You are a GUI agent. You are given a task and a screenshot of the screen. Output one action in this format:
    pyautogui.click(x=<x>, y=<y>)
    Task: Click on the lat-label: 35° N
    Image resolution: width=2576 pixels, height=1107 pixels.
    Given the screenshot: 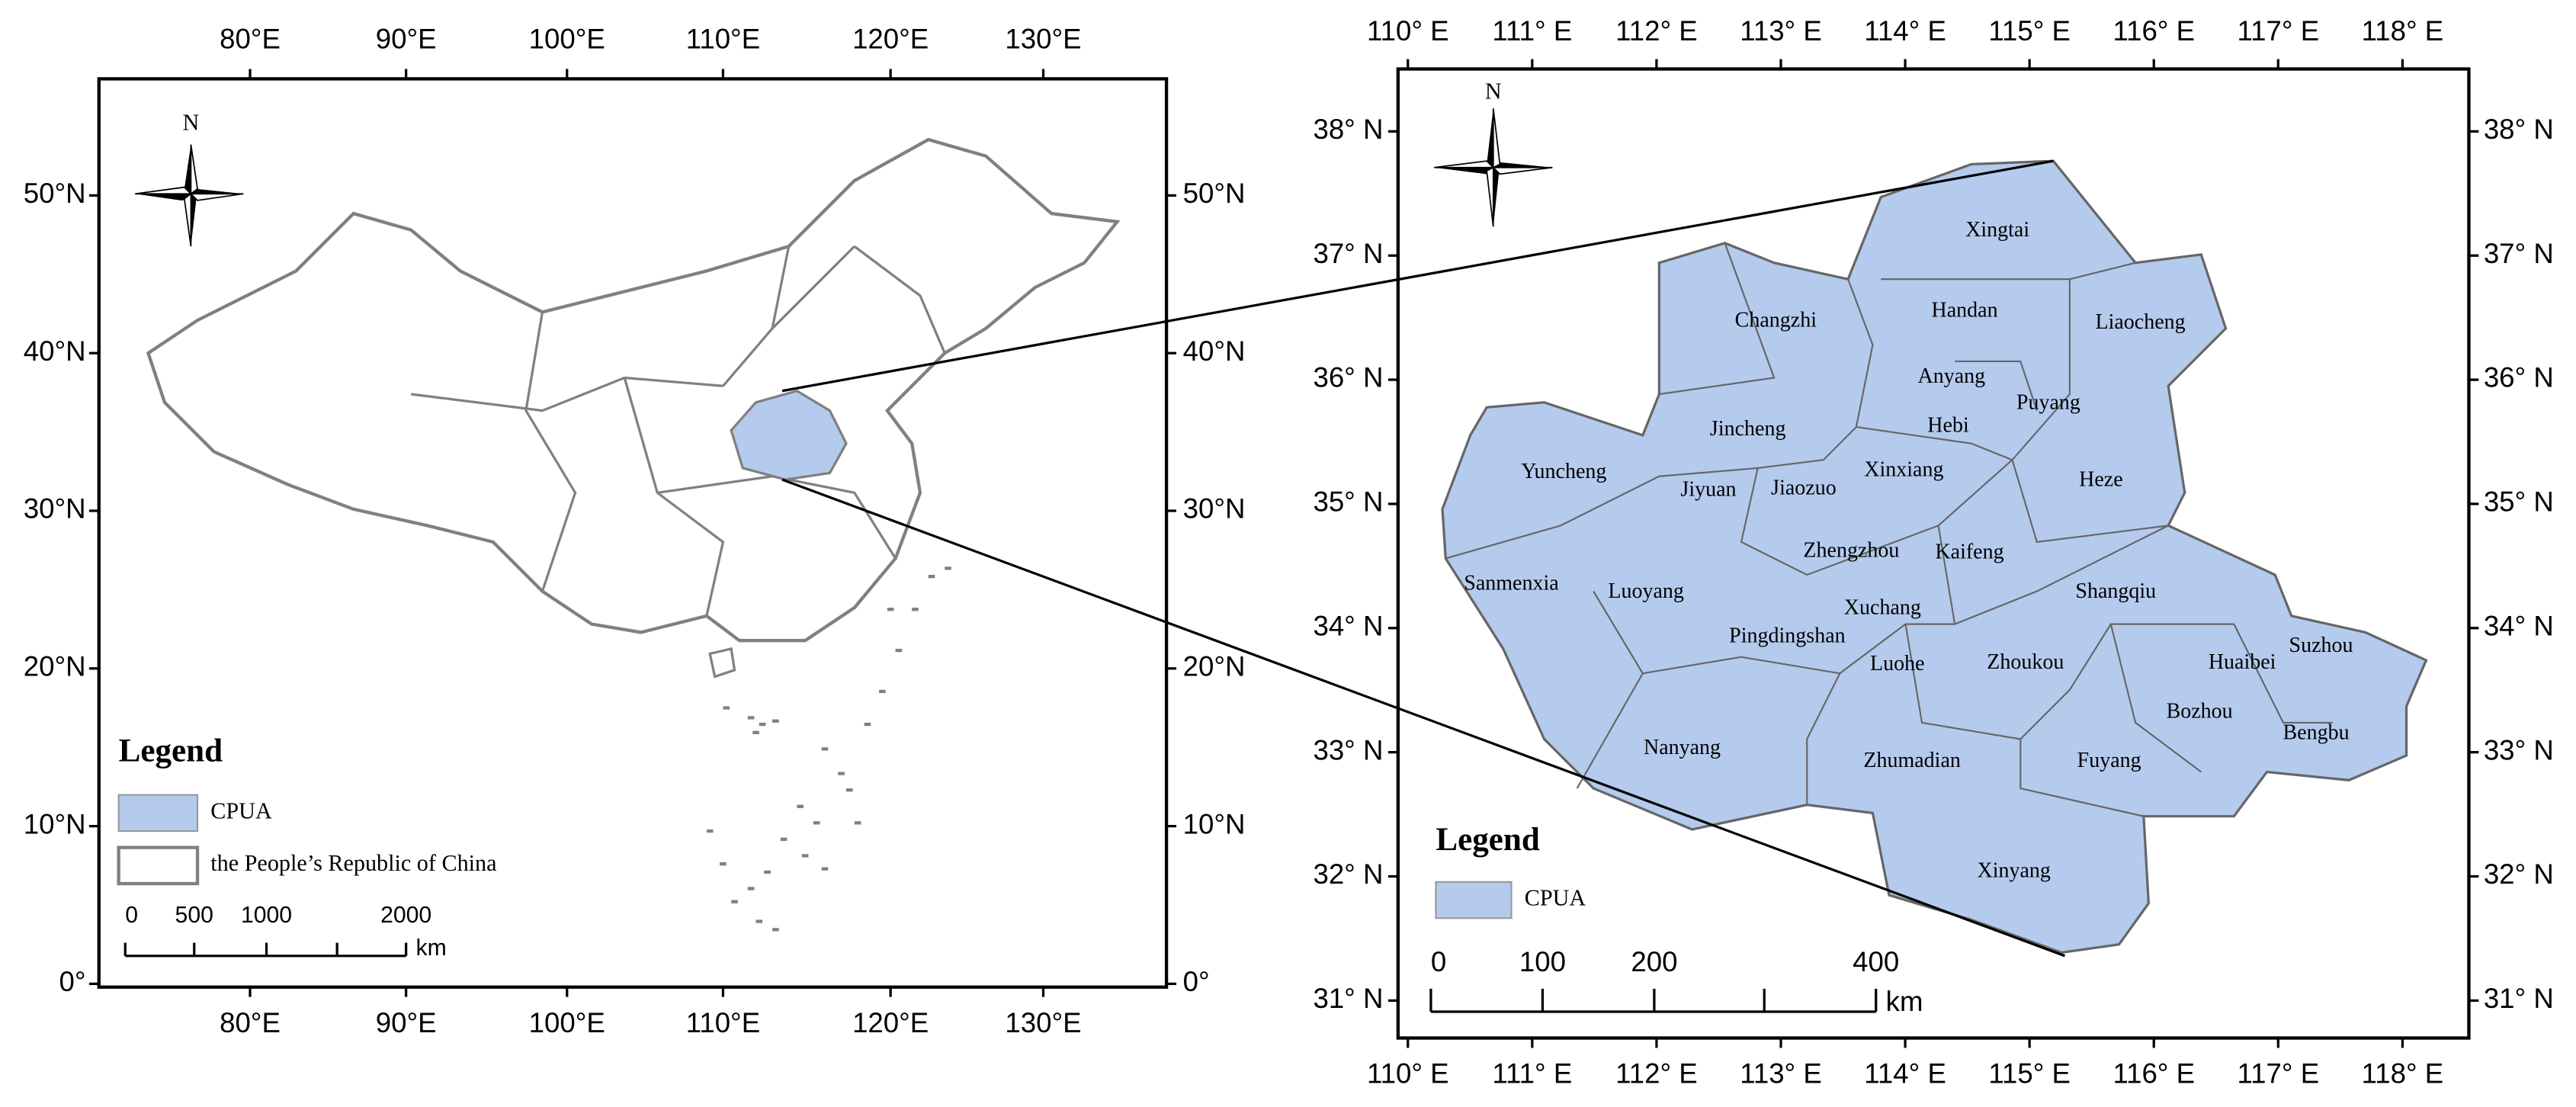 What is the action you would take?
    pyautogui.click(x=1348, y=502)
    